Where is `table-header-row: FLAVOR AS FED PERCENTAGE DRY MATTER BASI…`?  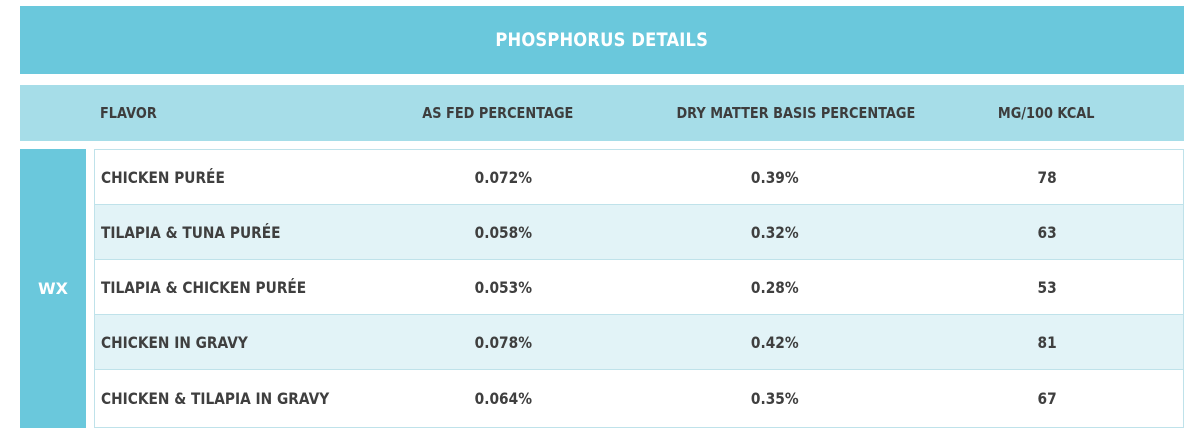
table-header-row: FLAVOR AS FED PERCENTAGE DRY MATTER BASI… is located at coordinates (602, 113).